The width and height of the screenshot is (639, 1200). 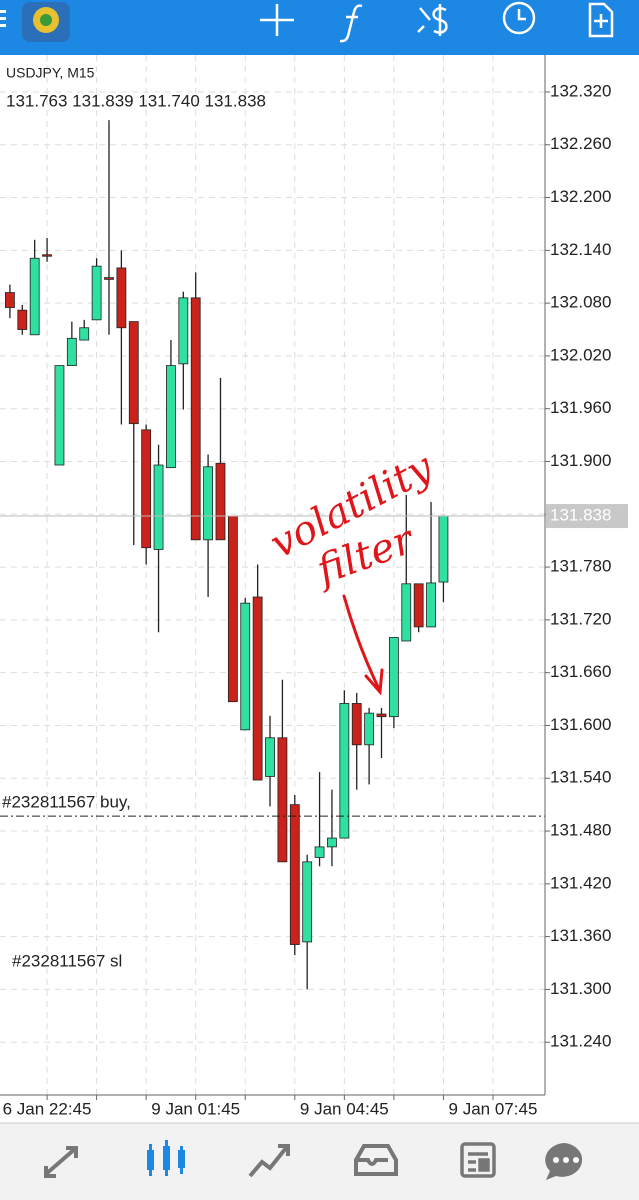 What do you see at coordinates (580, 354) in the screenshot?
I see `y-tick-label: 132.020` at bounding box center [580, 354].